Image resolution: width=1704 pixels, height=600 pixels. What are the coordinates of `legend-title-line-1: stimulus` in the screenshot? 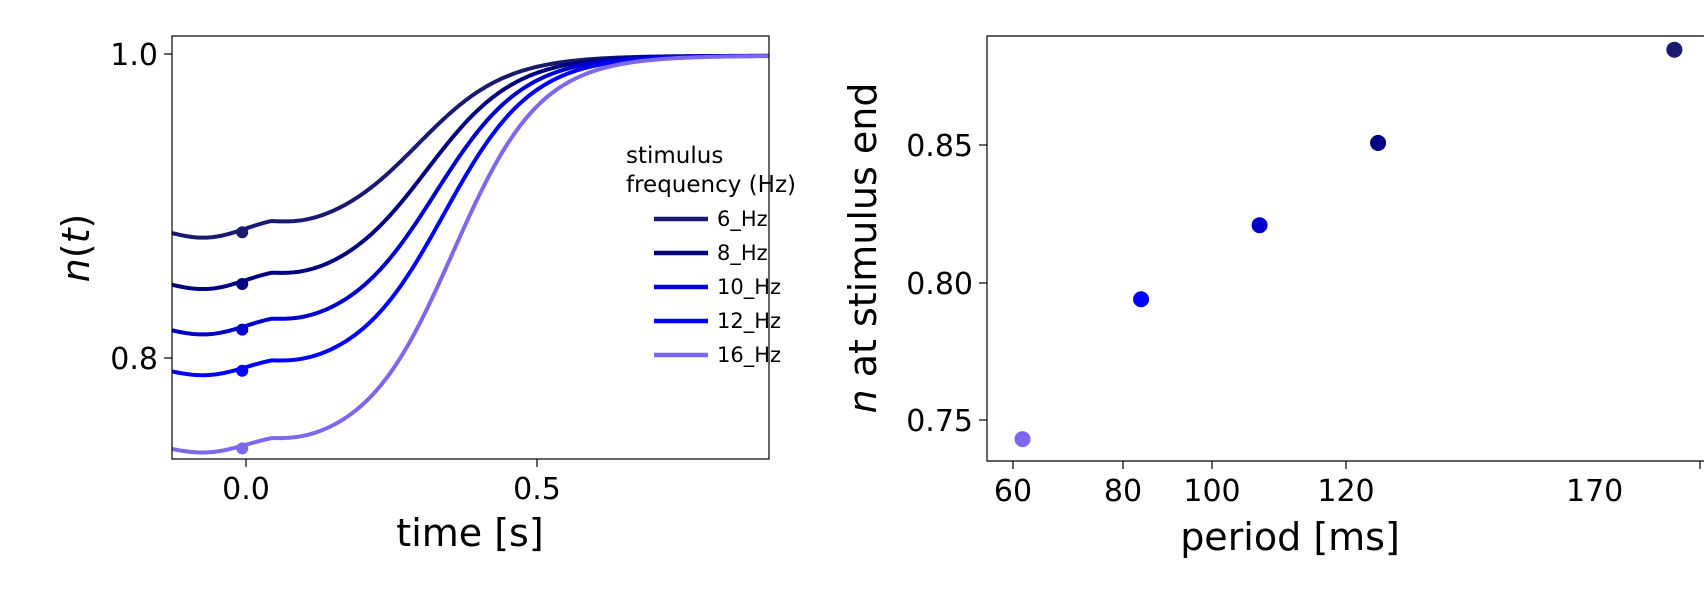 It's located at (674, 156).